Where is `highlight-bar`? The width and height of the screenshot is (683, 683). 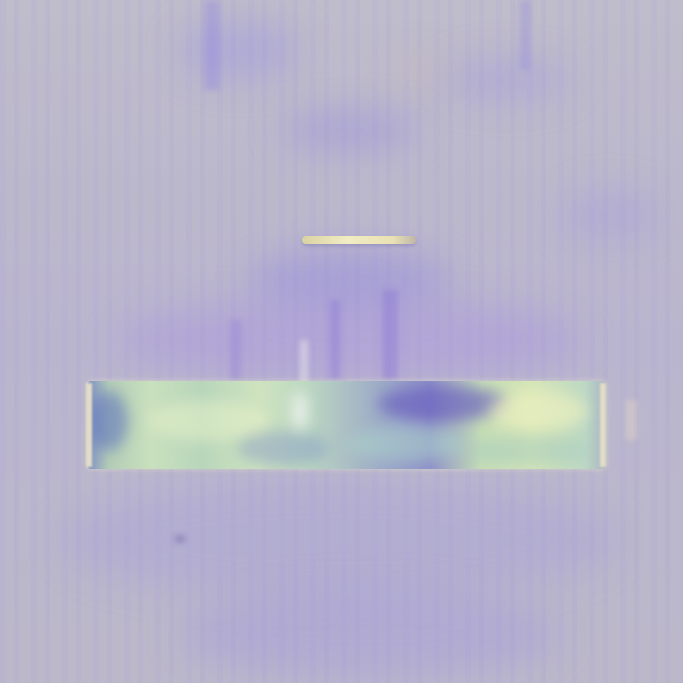
highlight-bar is located at coordinates (359, 240).